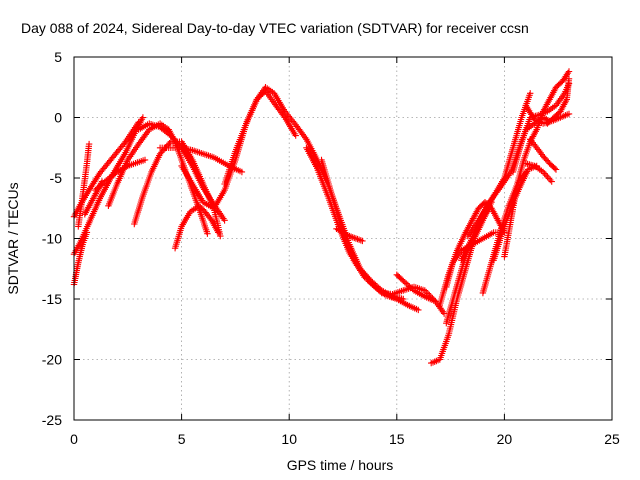  I want to click on y-tick-label: -20, so click(52, 360).